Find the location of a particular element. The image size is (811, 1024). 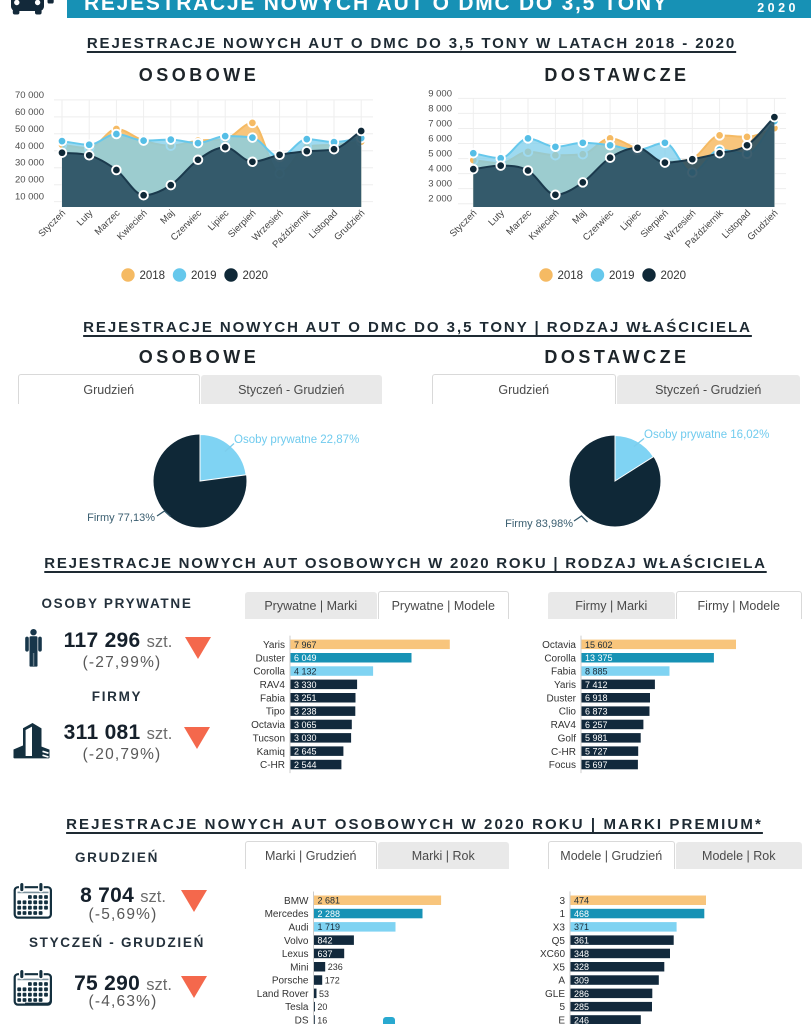

svg-text: X5 is located at coordinates (559, 967).